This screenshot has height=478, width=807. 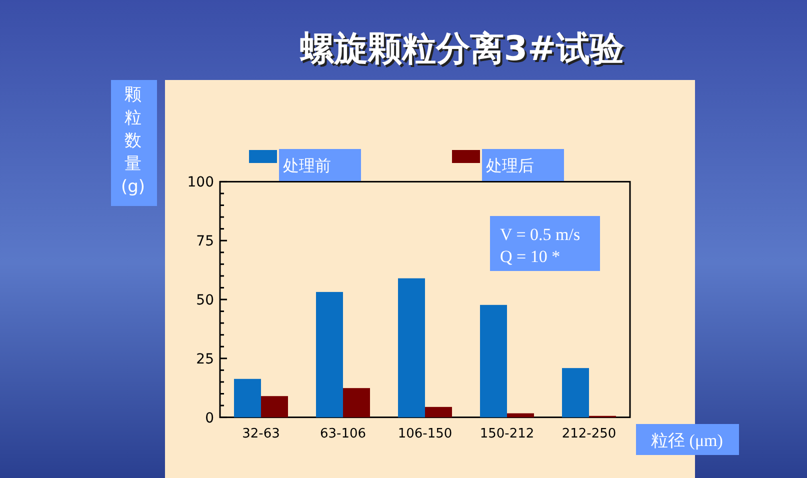 What do you see at coordinates (540, 245) in the screenshot?
I see `annotation: V = 0.5 m/s Q = 10 *` at bounding box center [540, 245].